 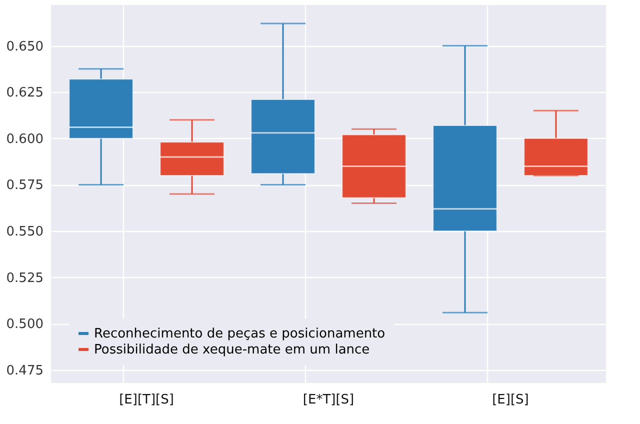 I want to click on y-tick-label: 0.525, so click(x=25, y=278).